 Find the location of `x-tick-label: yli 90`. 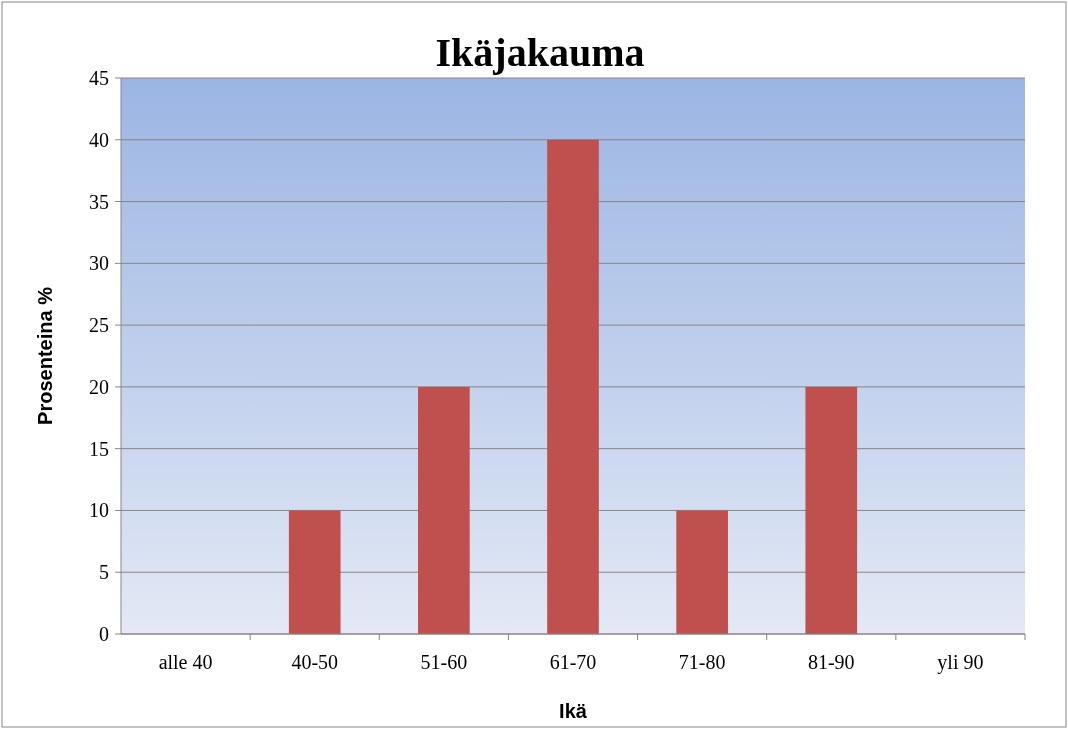

x-tick-label: yli 90 is located at coordinates (960, 662).